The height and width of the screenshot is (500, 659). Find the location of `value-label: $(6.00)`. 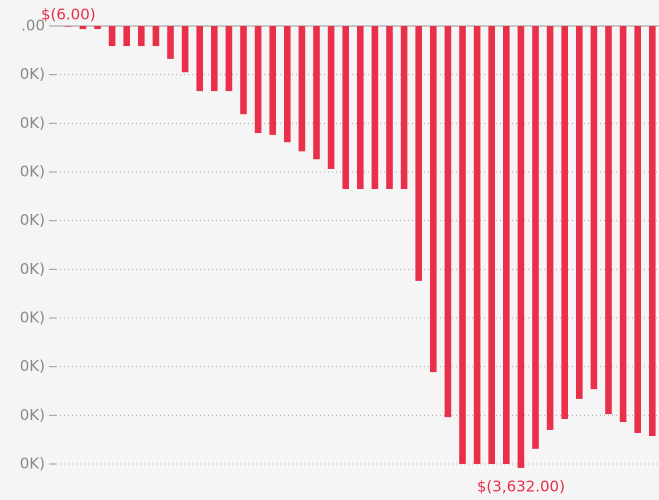

value-label: $(6.00) is located at coordinates (68, 15).